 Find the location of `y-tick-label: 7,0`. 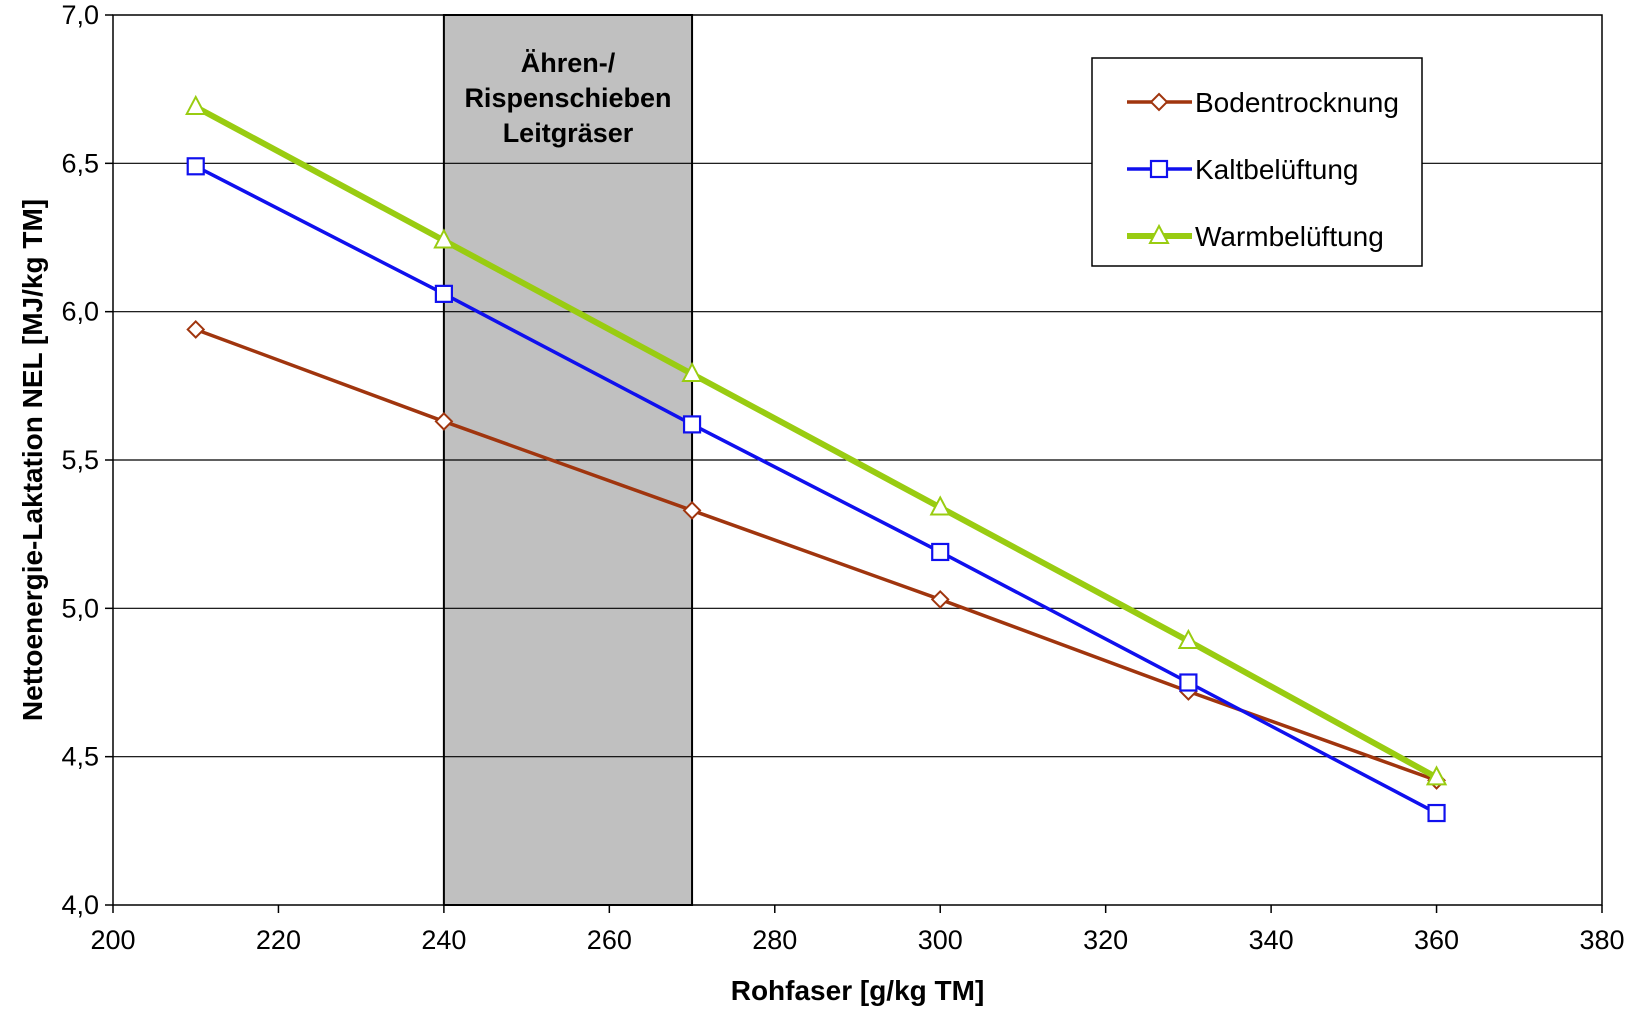

y-tick-label: 7,0 is located at coordinates (80, 15).